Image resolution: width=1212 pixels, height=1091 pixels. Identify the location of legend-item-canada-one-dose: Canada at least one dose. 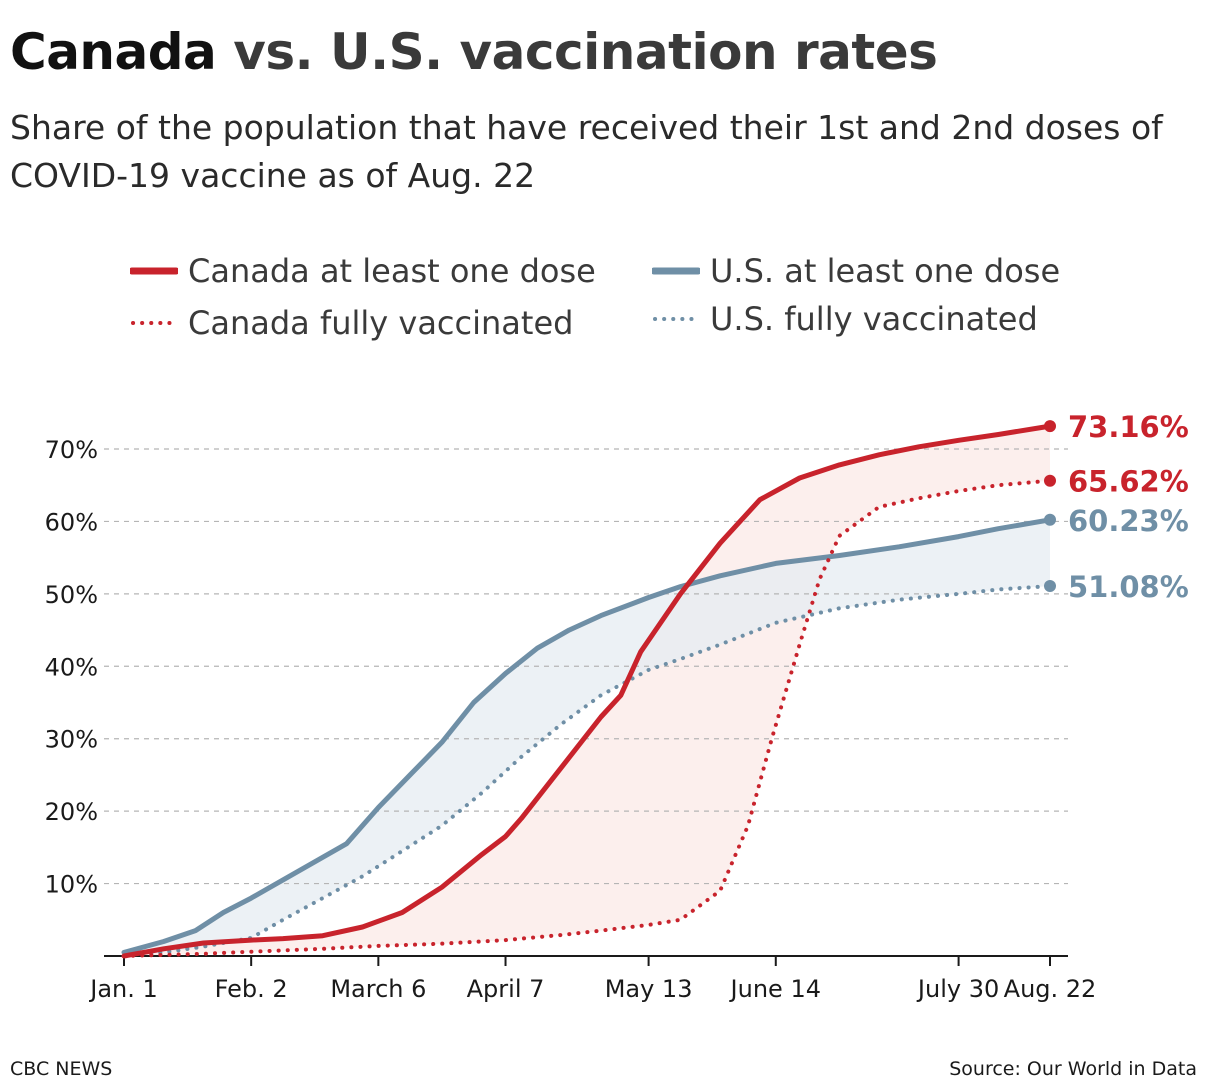
(363, 271).